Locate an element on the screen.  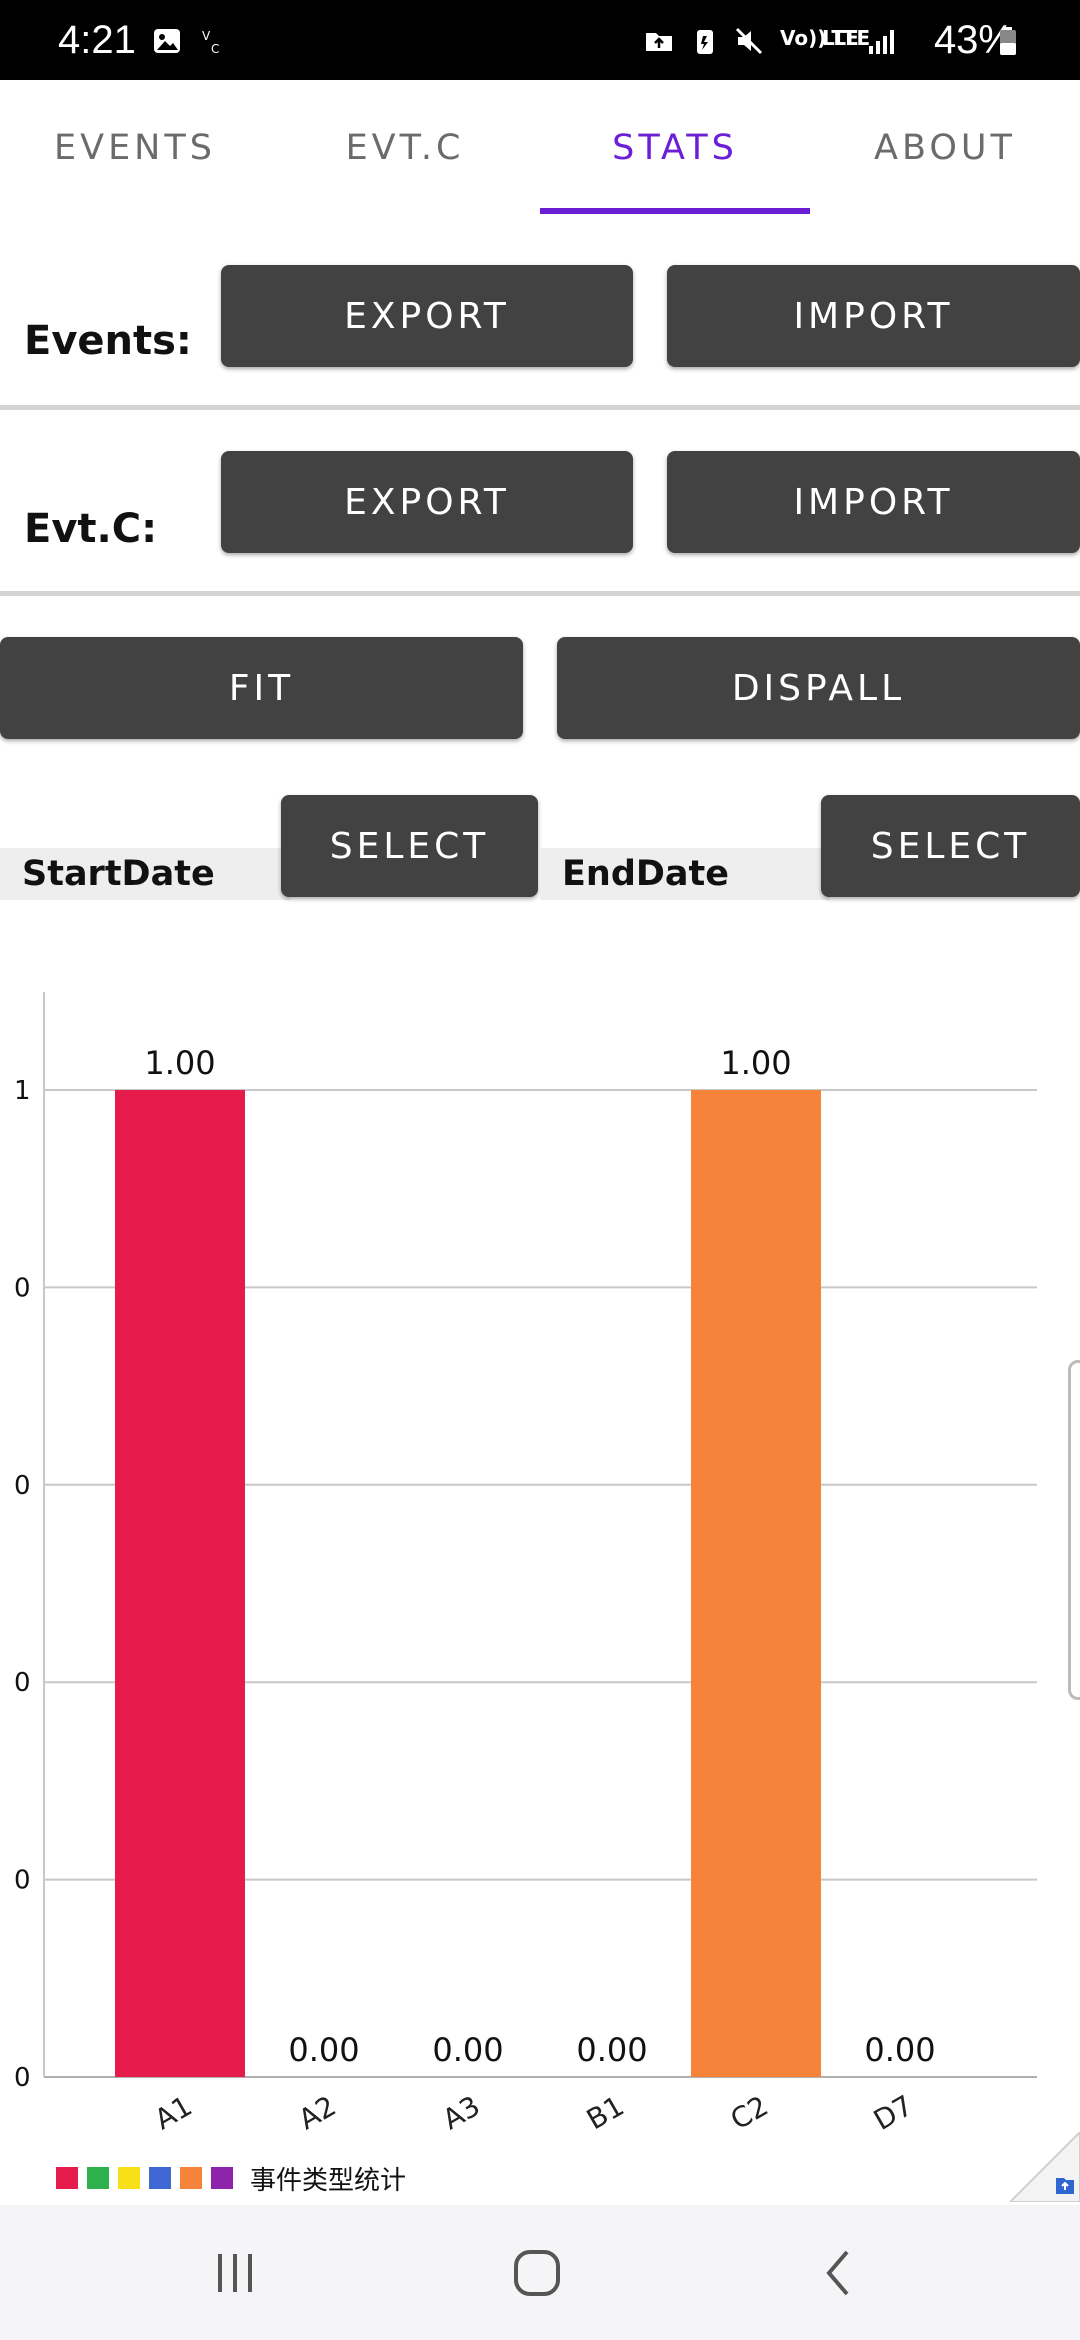
end-date-label: EndDate is located at coordinates (685, 874).